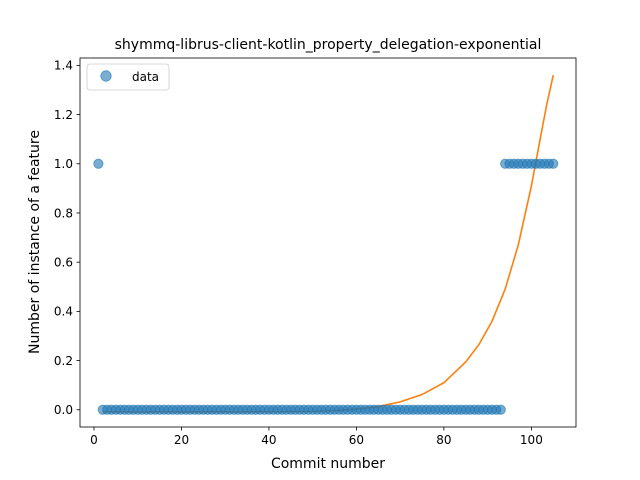 This screenshot has width=640, height=480. I want to click on y-tick-label: 1.0, so click(63, 164).